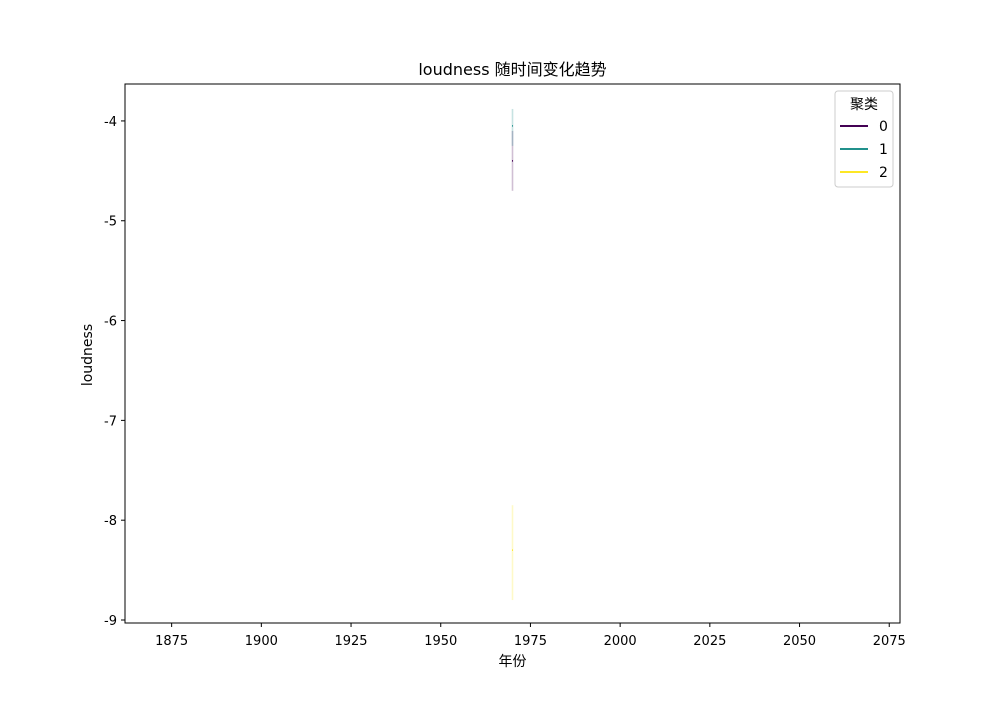  Describe the element at coordinates (513, 662) in the screenshot. I see `x-axis-label: 年份` at that location.